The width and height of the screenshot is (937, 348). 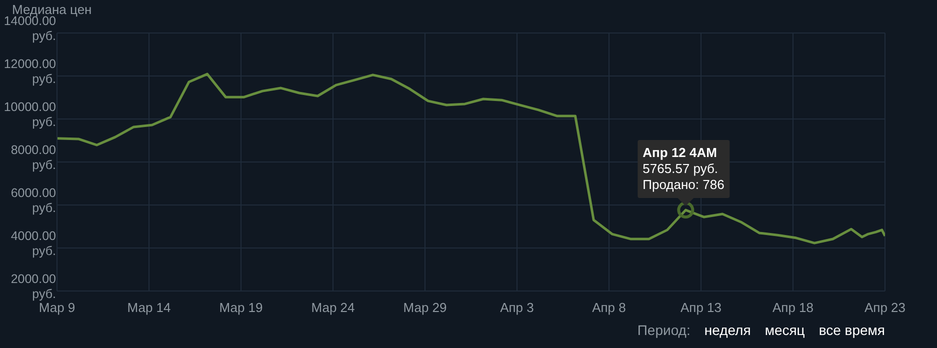 I want to click on y-tick-label: 8000.00 руб., so click(x=33, y=157).